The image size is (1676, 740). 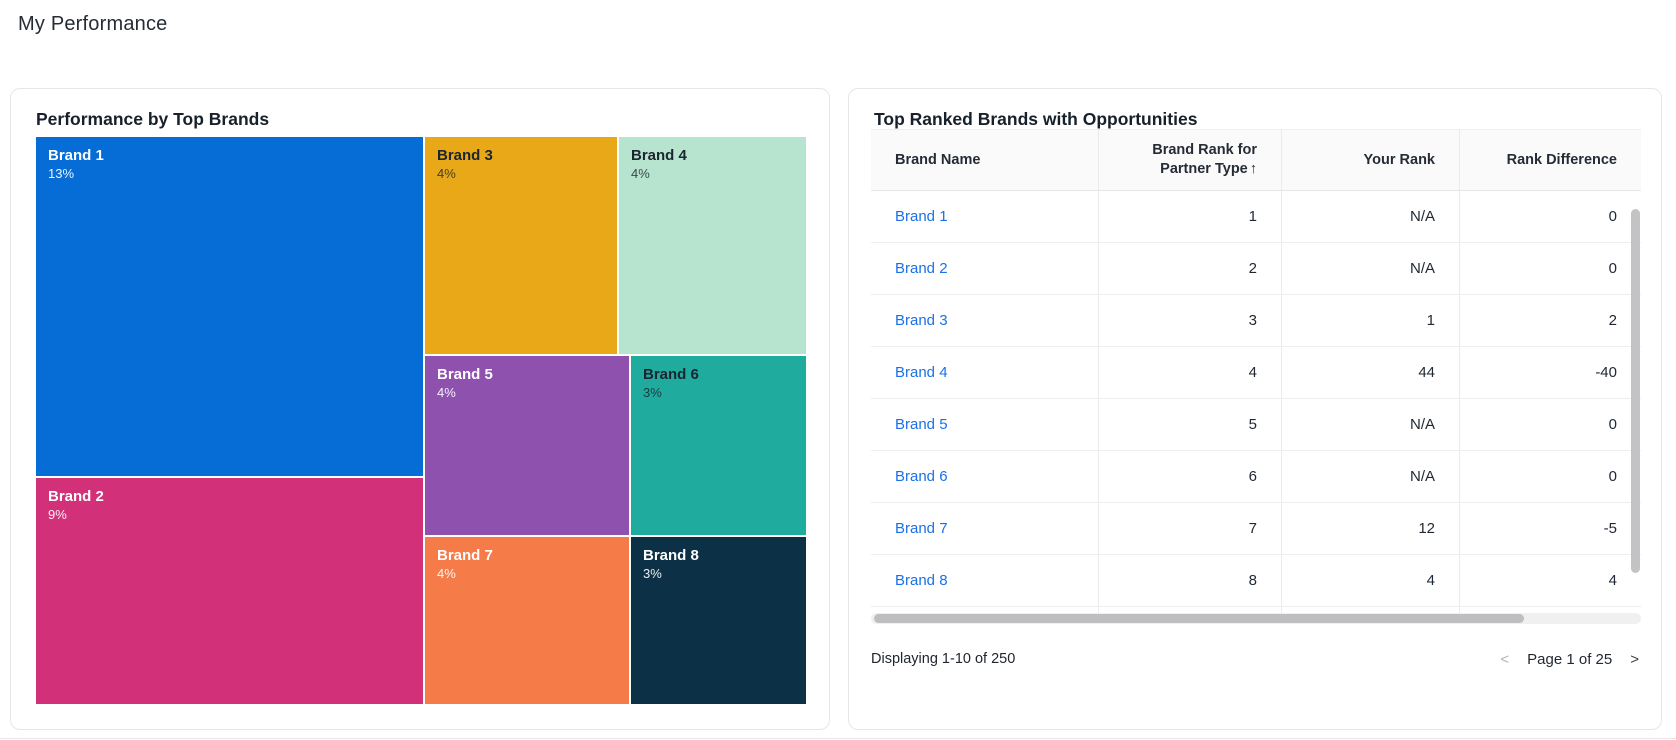 I want to click on tile-label: Brand 4, so click(x=659, y=155).